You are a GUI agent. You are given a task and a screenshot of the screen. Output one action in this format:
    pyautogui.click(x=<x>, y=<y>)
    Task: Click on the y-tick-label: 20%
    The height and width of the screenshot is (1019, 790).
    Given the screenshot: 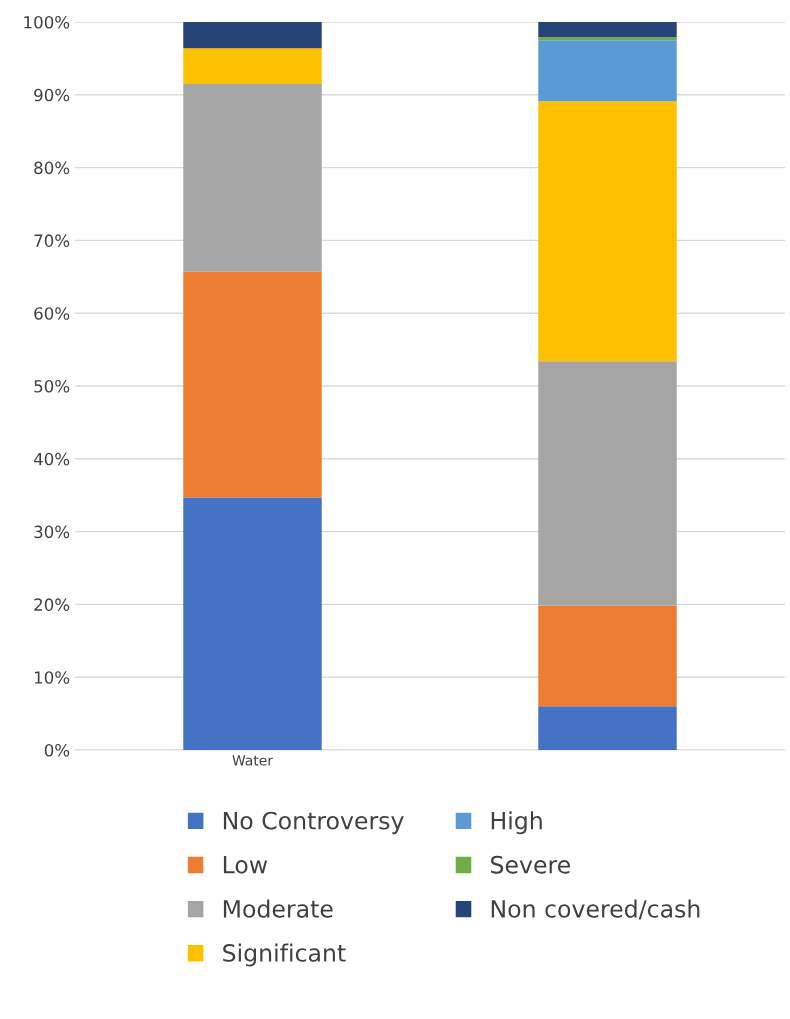 What is the action you would take?
    pyautogui.click(x=52, y=604)
    